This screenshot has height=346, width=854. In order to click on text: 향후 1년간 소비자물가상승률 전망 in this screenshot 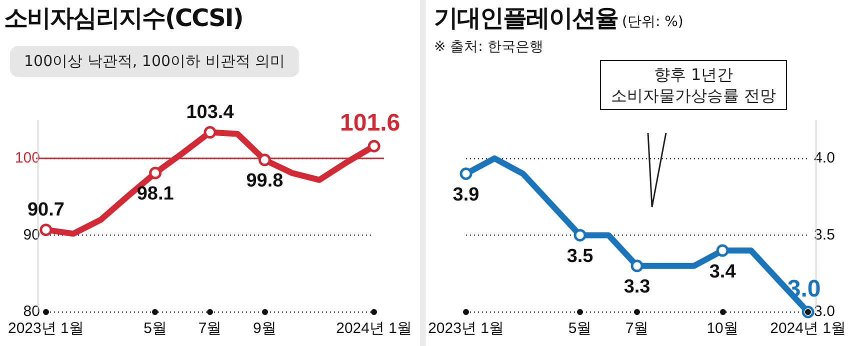, I will do `click(694, 85)`.